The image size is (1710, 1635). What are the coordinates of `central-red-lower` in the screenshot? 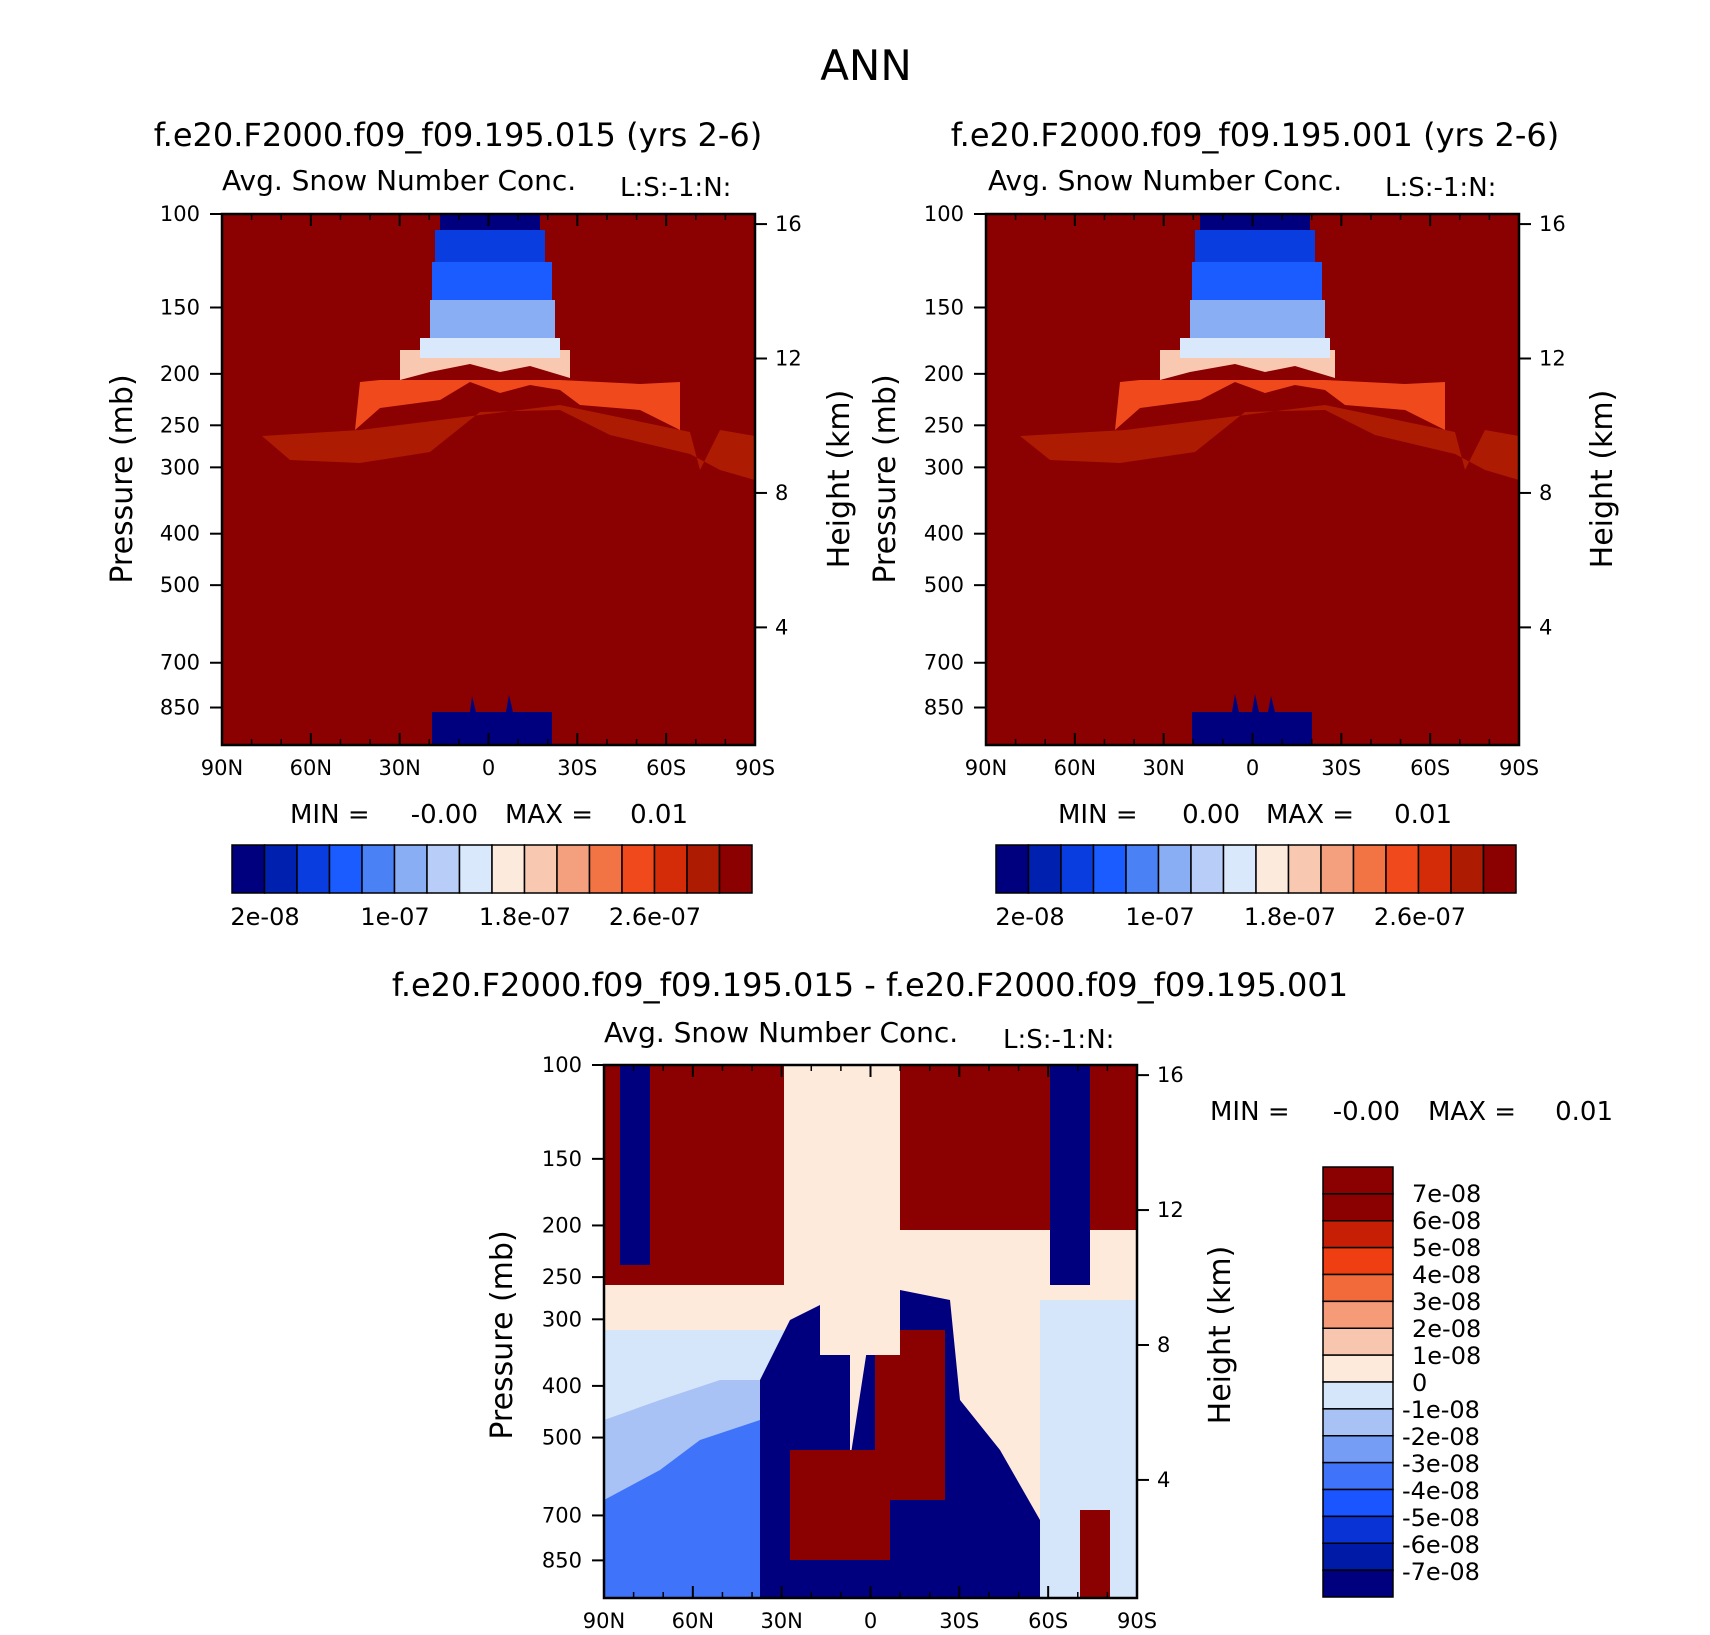 It's located at (840, 1505).